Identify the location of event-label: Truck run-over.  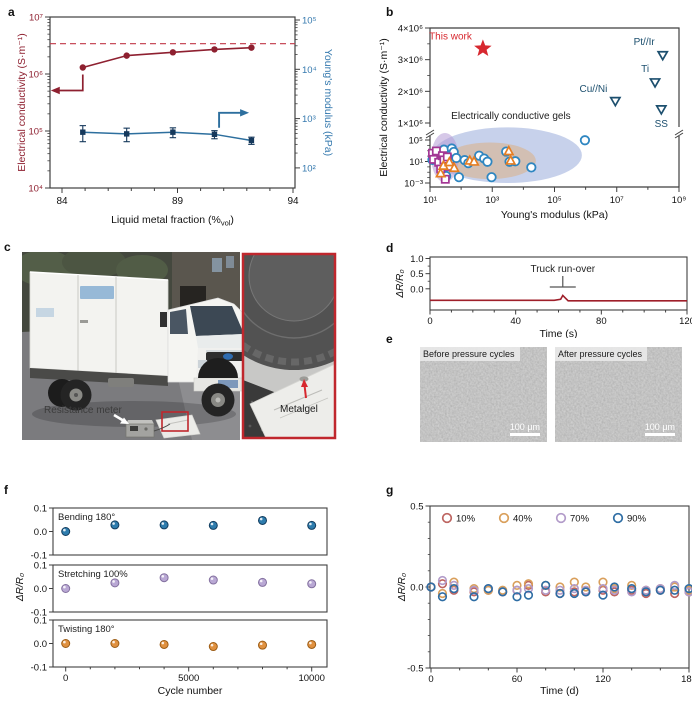
(562, 269).